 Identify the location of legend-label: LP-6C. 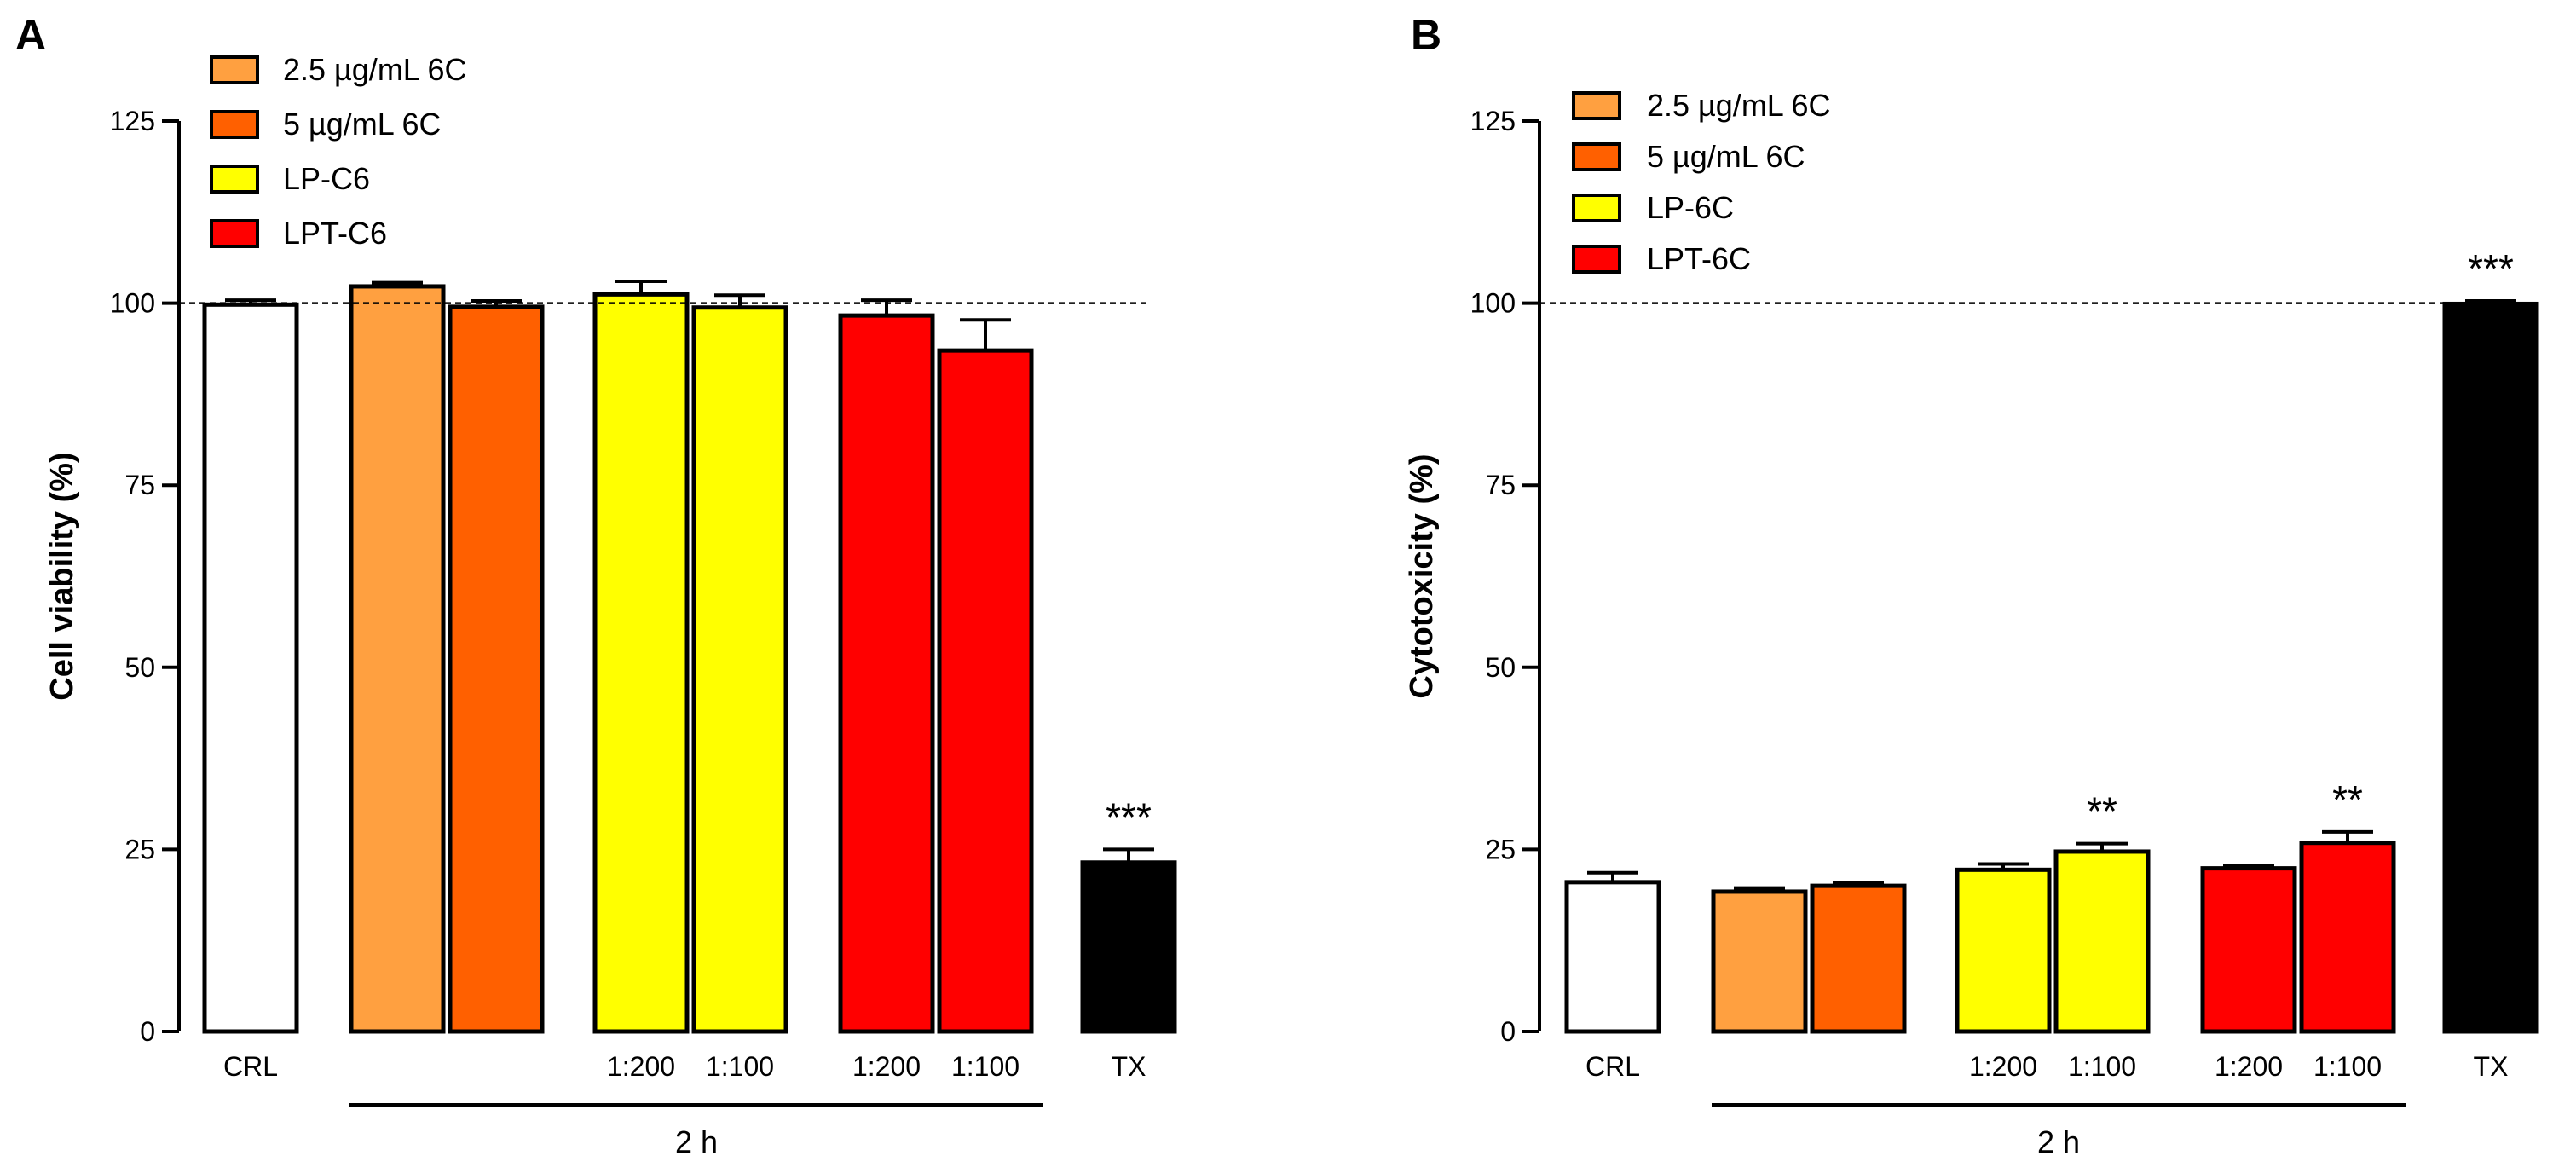
(1690, 207).